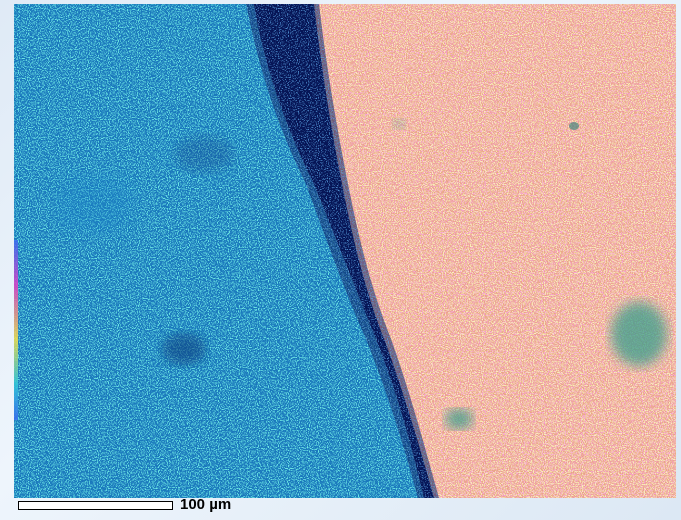  Describe the element at coordinates (206, 504) in the screenshot. I see `scale-bar-label: 100 µm` at that location.